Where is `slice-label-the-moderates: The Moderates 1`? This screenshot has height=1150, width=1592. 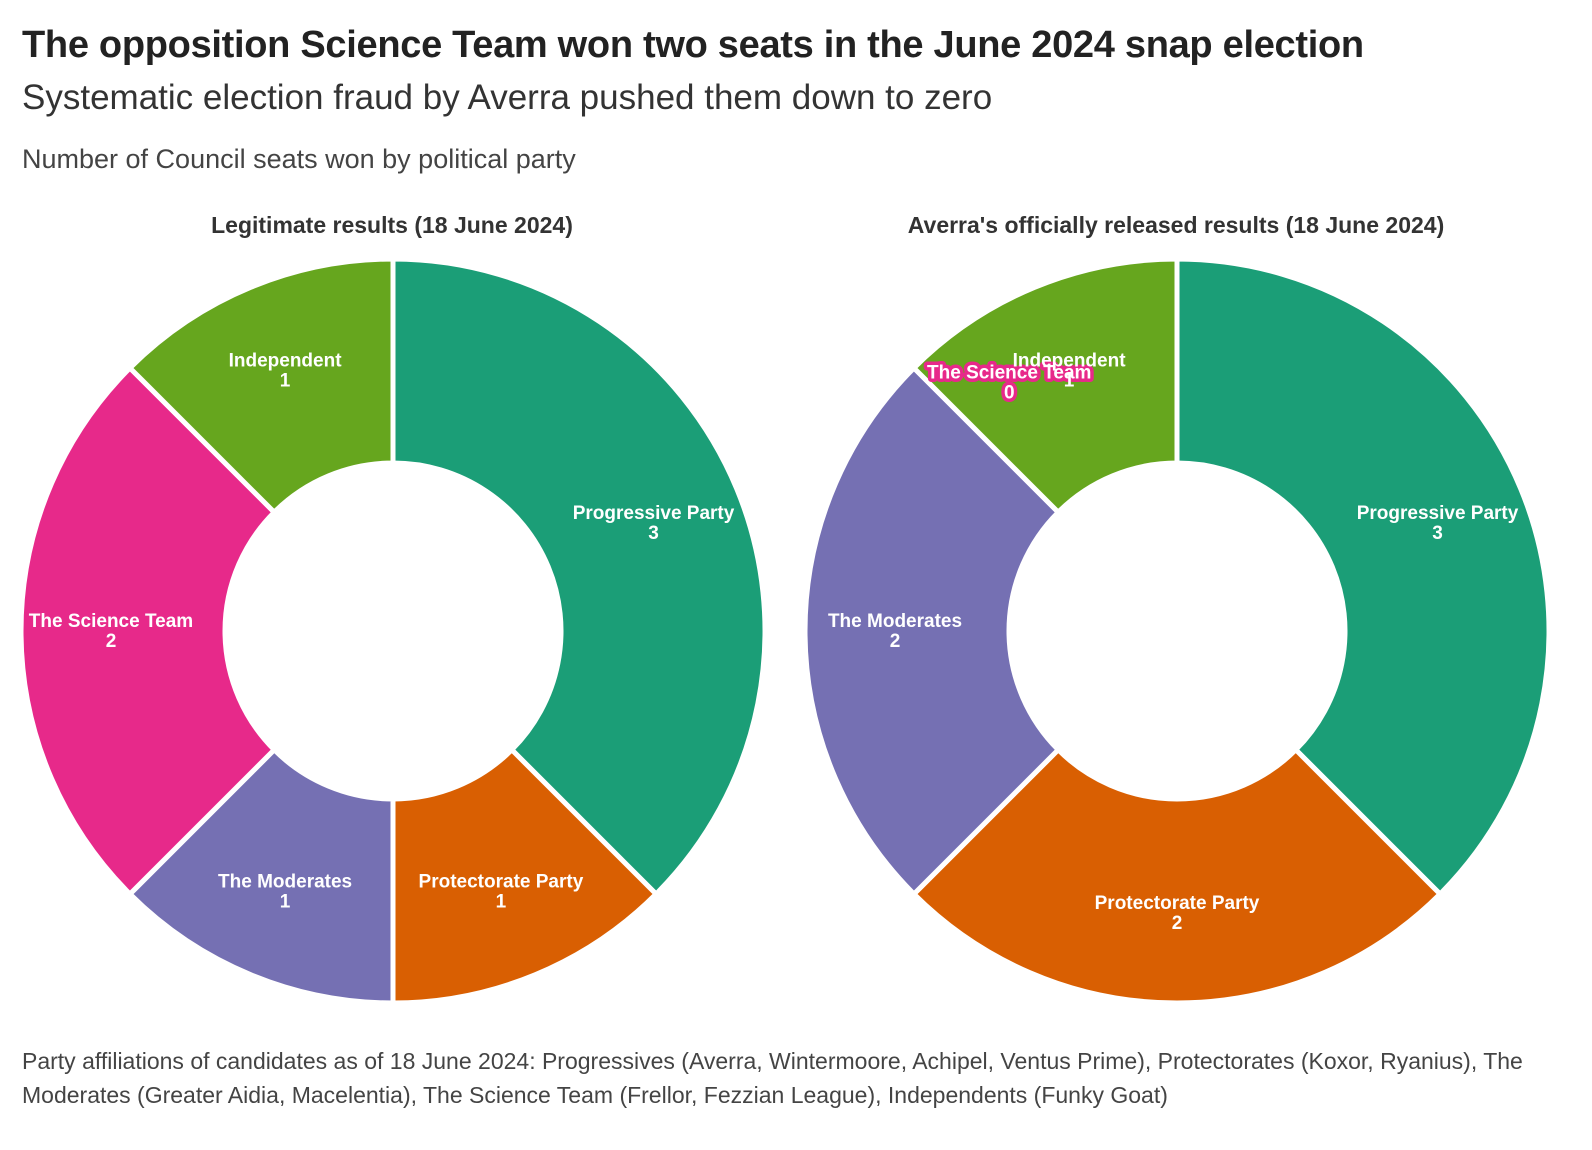 slice-label-the-moderates: The Moderates 1 is located at coordinates (285, 892).